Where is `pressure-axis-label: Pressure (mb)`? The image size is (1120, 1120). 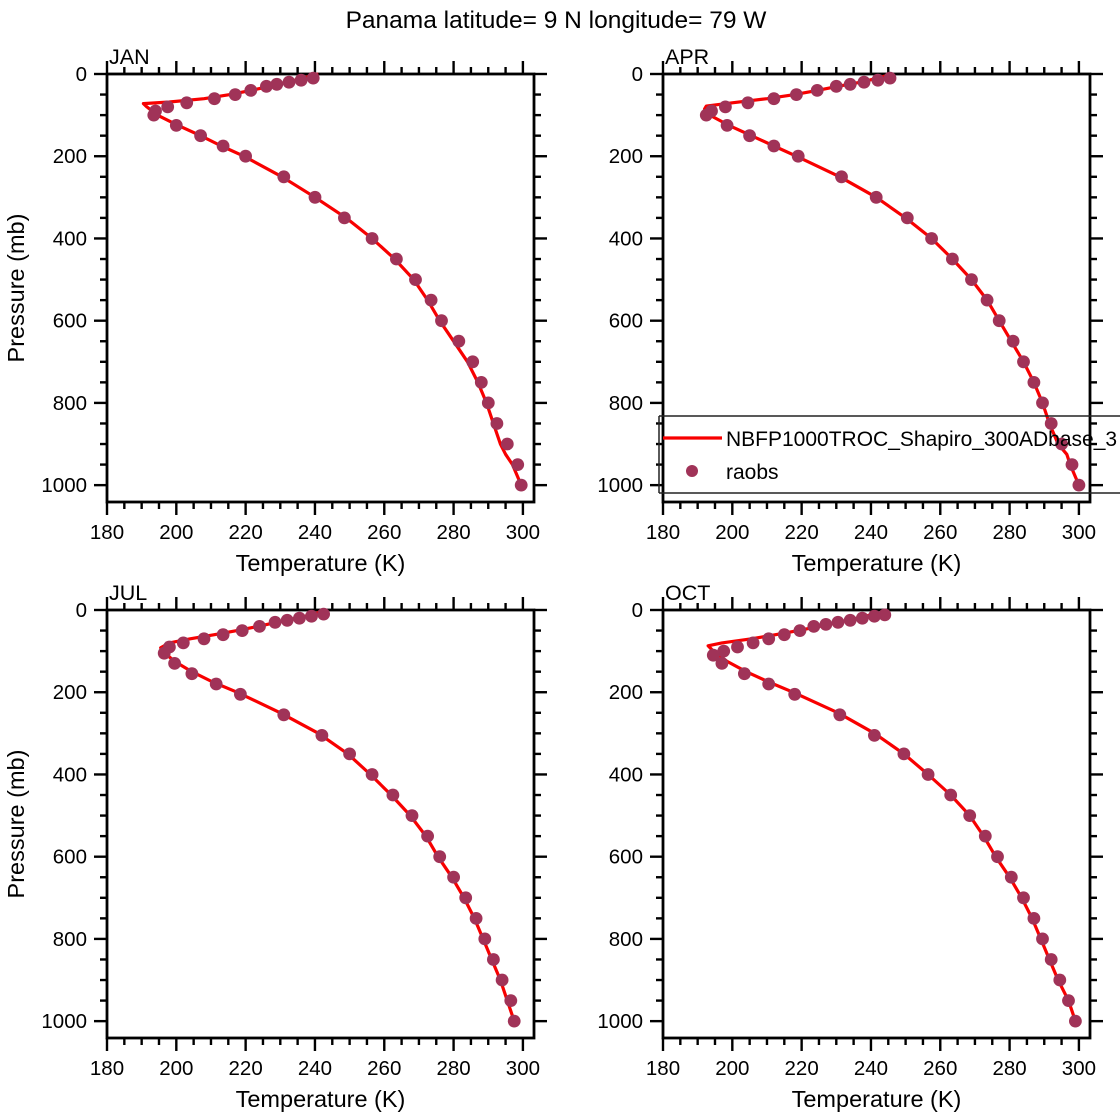 pressure-axis-label: Pressure (mb) is located at coordinates (16, 824).